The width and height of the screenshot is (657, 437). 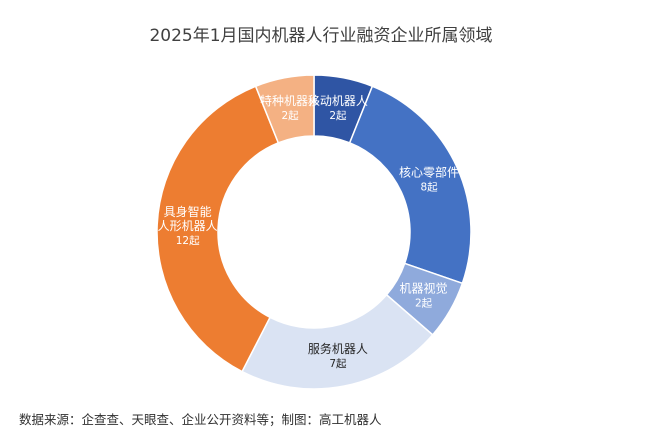 What do you see at coordinates (424, 303) in the screenshot?
I see `slice-value-2: 2起` at bounding box center [424, 303].